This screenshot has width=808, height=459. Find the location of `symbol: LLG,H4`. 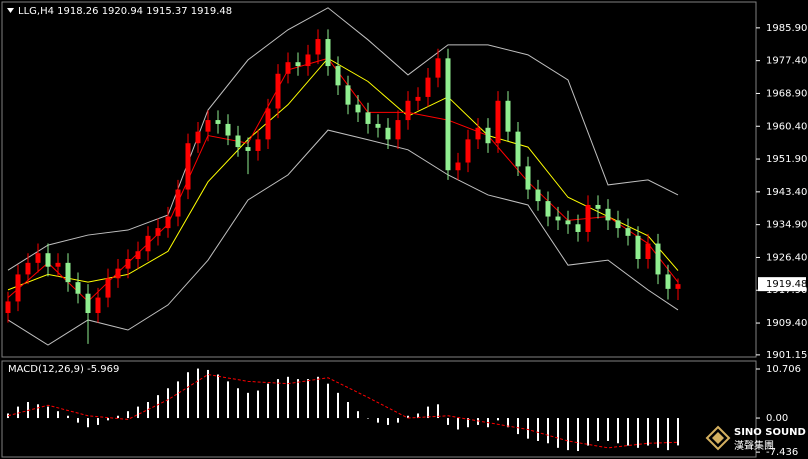

symbol: LLG,H4 is located at coordinates (36, 11).